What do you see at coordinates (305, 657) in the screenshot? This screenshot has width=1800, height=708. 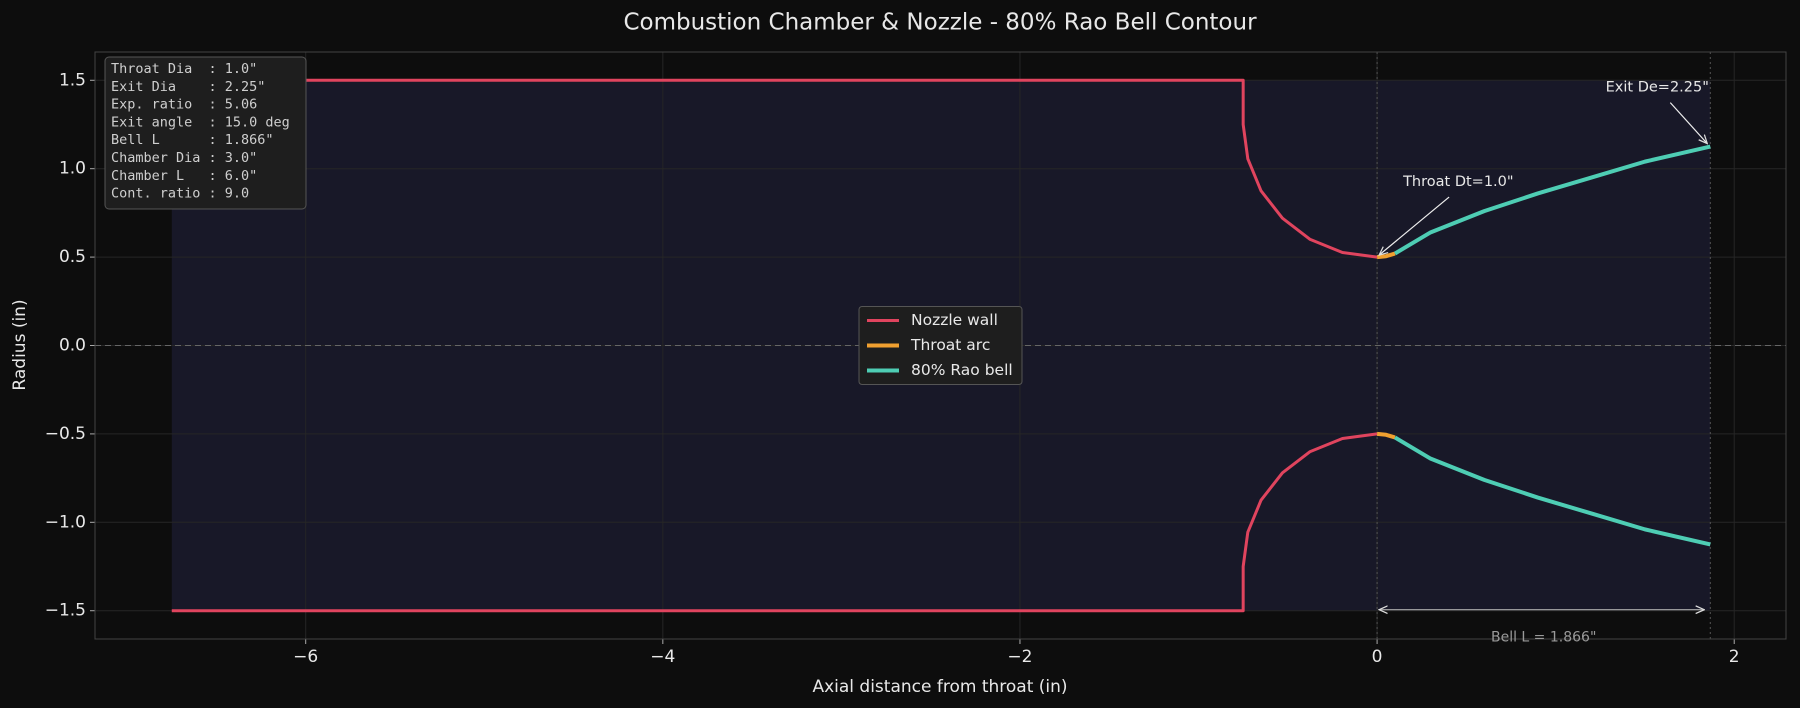 I see `x-tick-label: −6` at bounding box center [305, 657].